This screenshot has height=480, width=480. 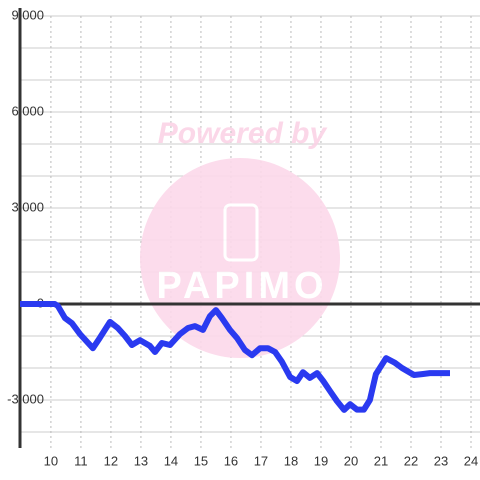 What do you see at coordinates (321, 460) in the screenshot?
I see `x-tick-label: 19` at bounding box center [321, 460].